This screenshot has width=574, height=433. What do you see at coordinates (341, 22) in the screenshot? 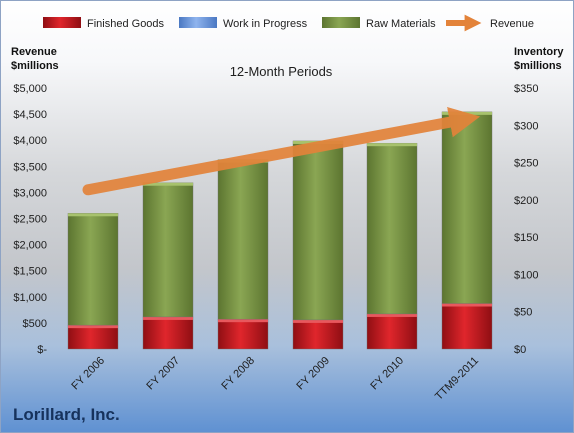
I see `legend-swatch-raw-materials` at bounding box center [341, 22].